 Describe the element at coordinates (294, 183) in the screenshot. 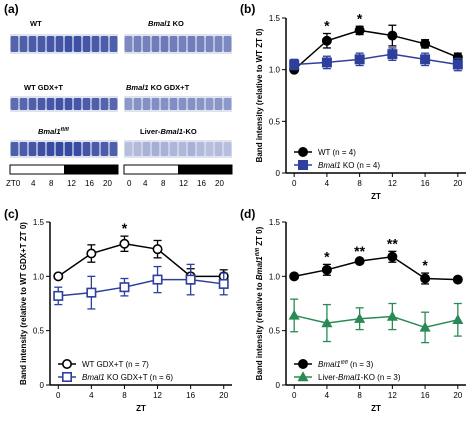

I see `x-tick-label: 0` at that location.